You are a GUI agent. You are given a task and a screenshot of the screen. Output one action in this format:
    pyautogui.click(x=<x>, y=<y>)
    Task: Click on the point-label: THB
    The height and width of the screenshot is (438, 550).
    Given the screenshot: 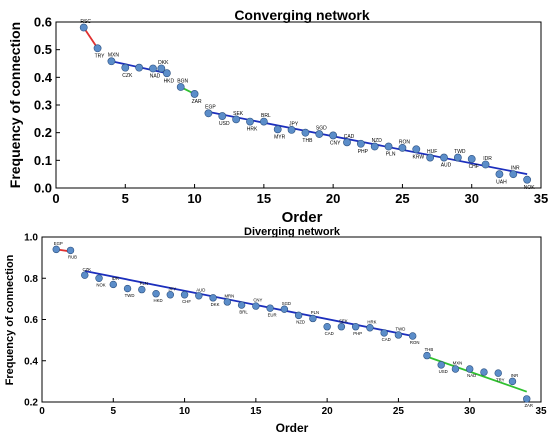 What is the action you would take?
    pyautogui.click(x=429, y=349)
    